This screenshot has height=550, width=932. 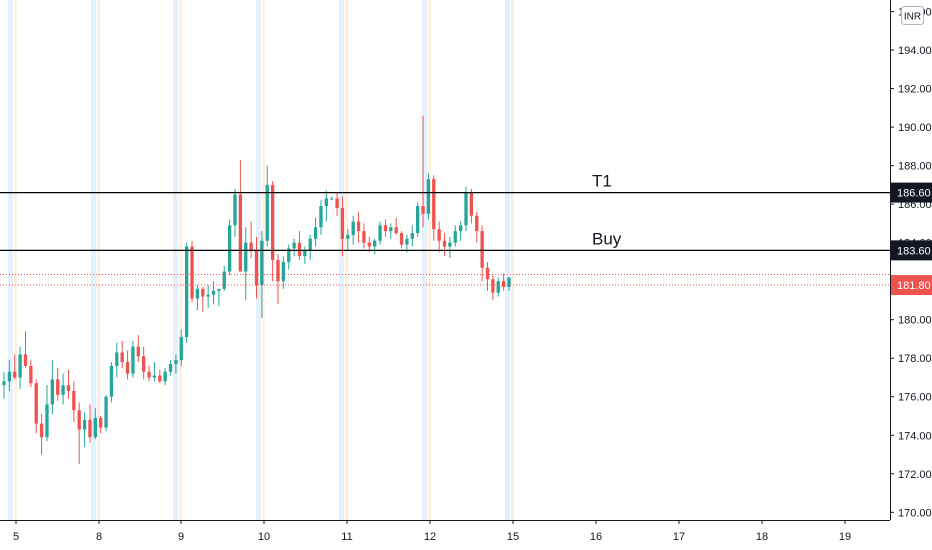 What do you see at coordinates (915, 398) in the screenshot?
I see `y-tick-label: 176.00` at bounding box center [915, 398].